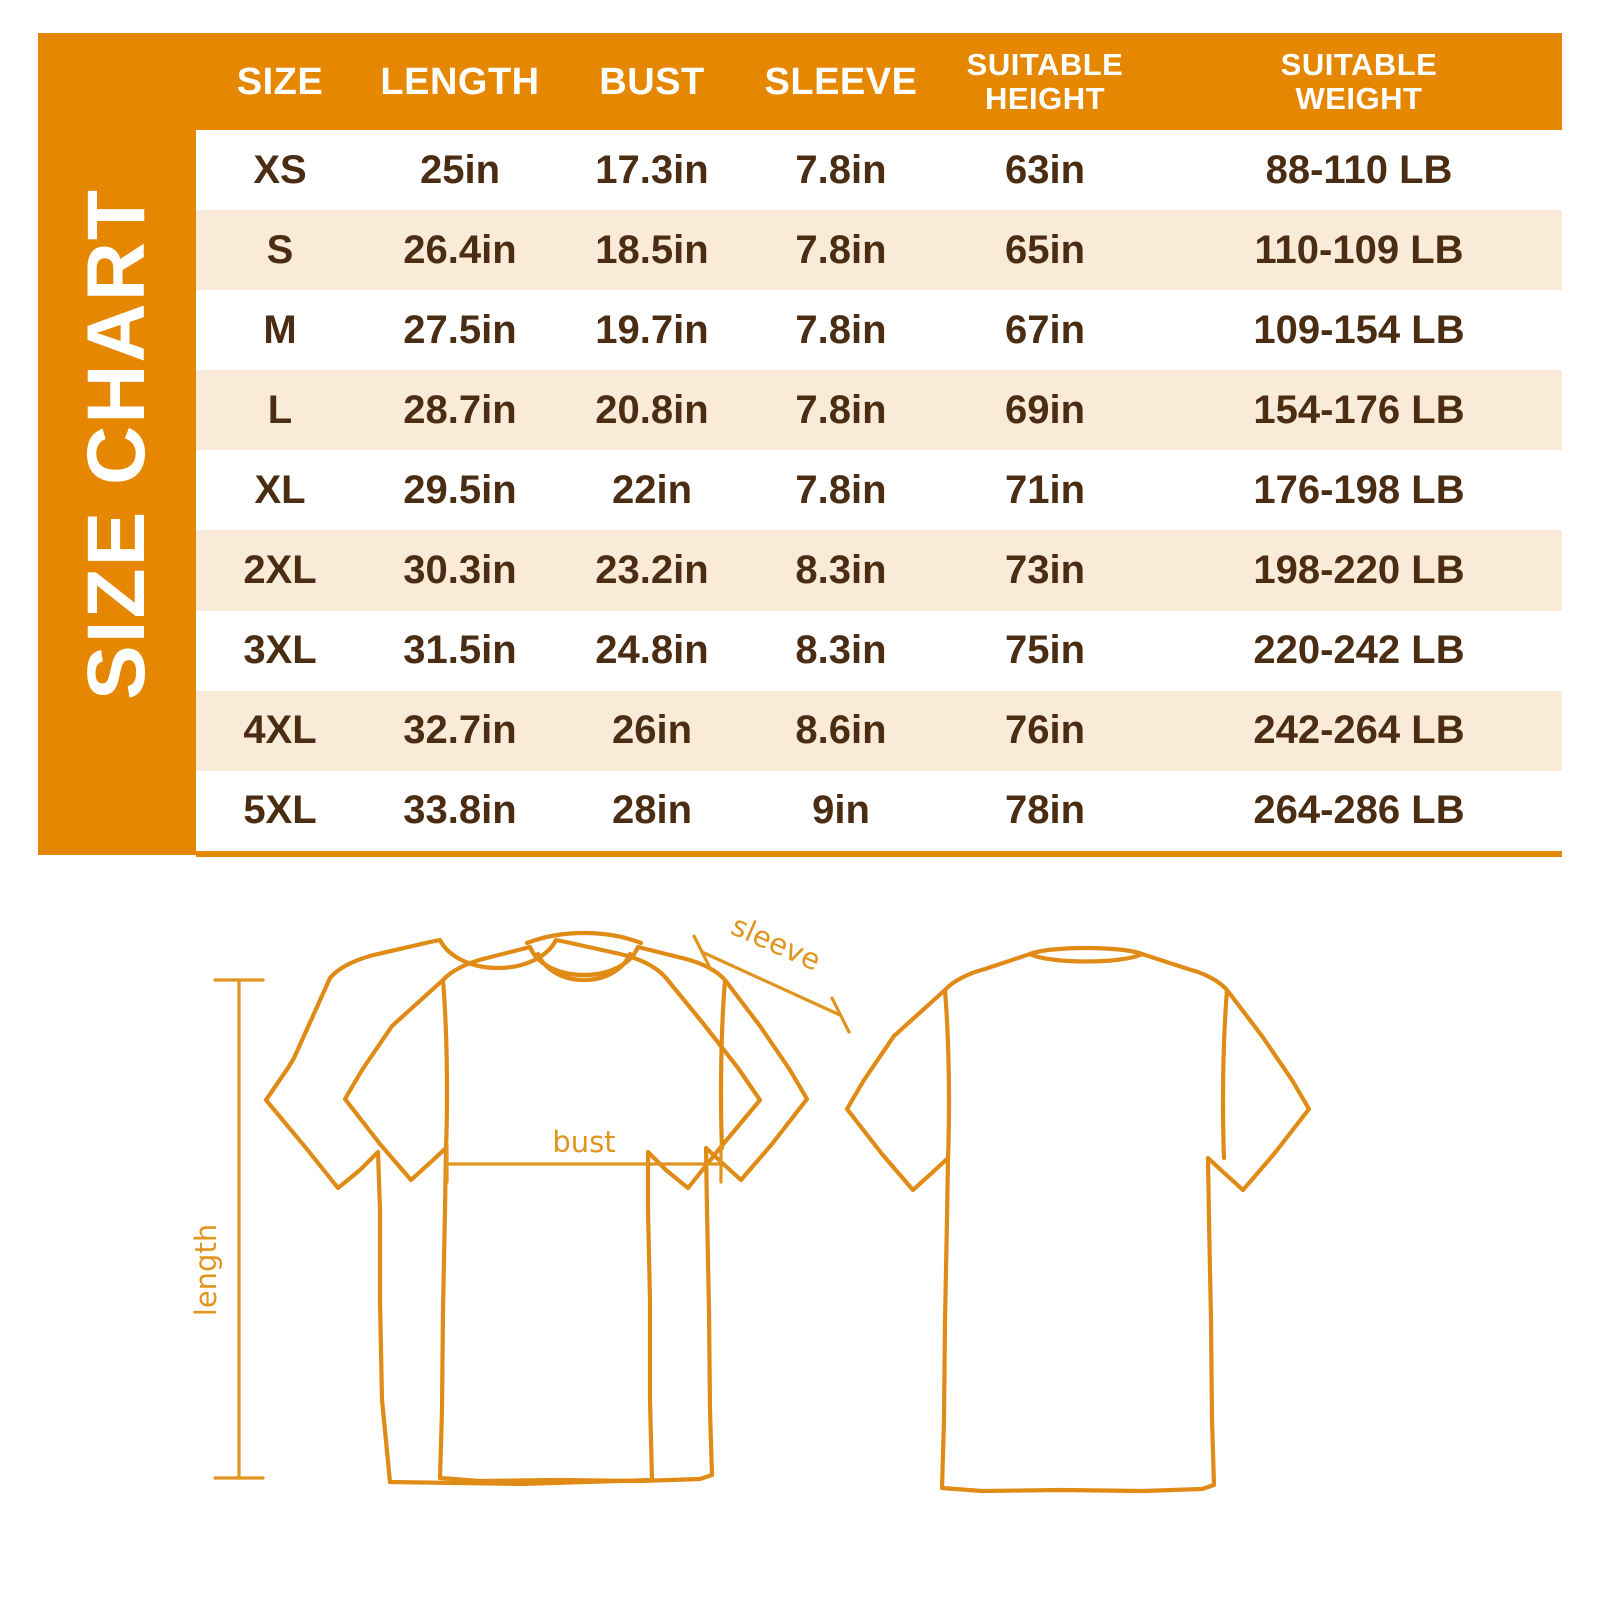 Image resolution: width=1600 pixels, height=1600 pixels. What do you see at coordinates (1359, 81) in the screenshot?
I see `column-header-suitable-weight: SUITABLE WEIGHT` at bounding box center [1359, 81].